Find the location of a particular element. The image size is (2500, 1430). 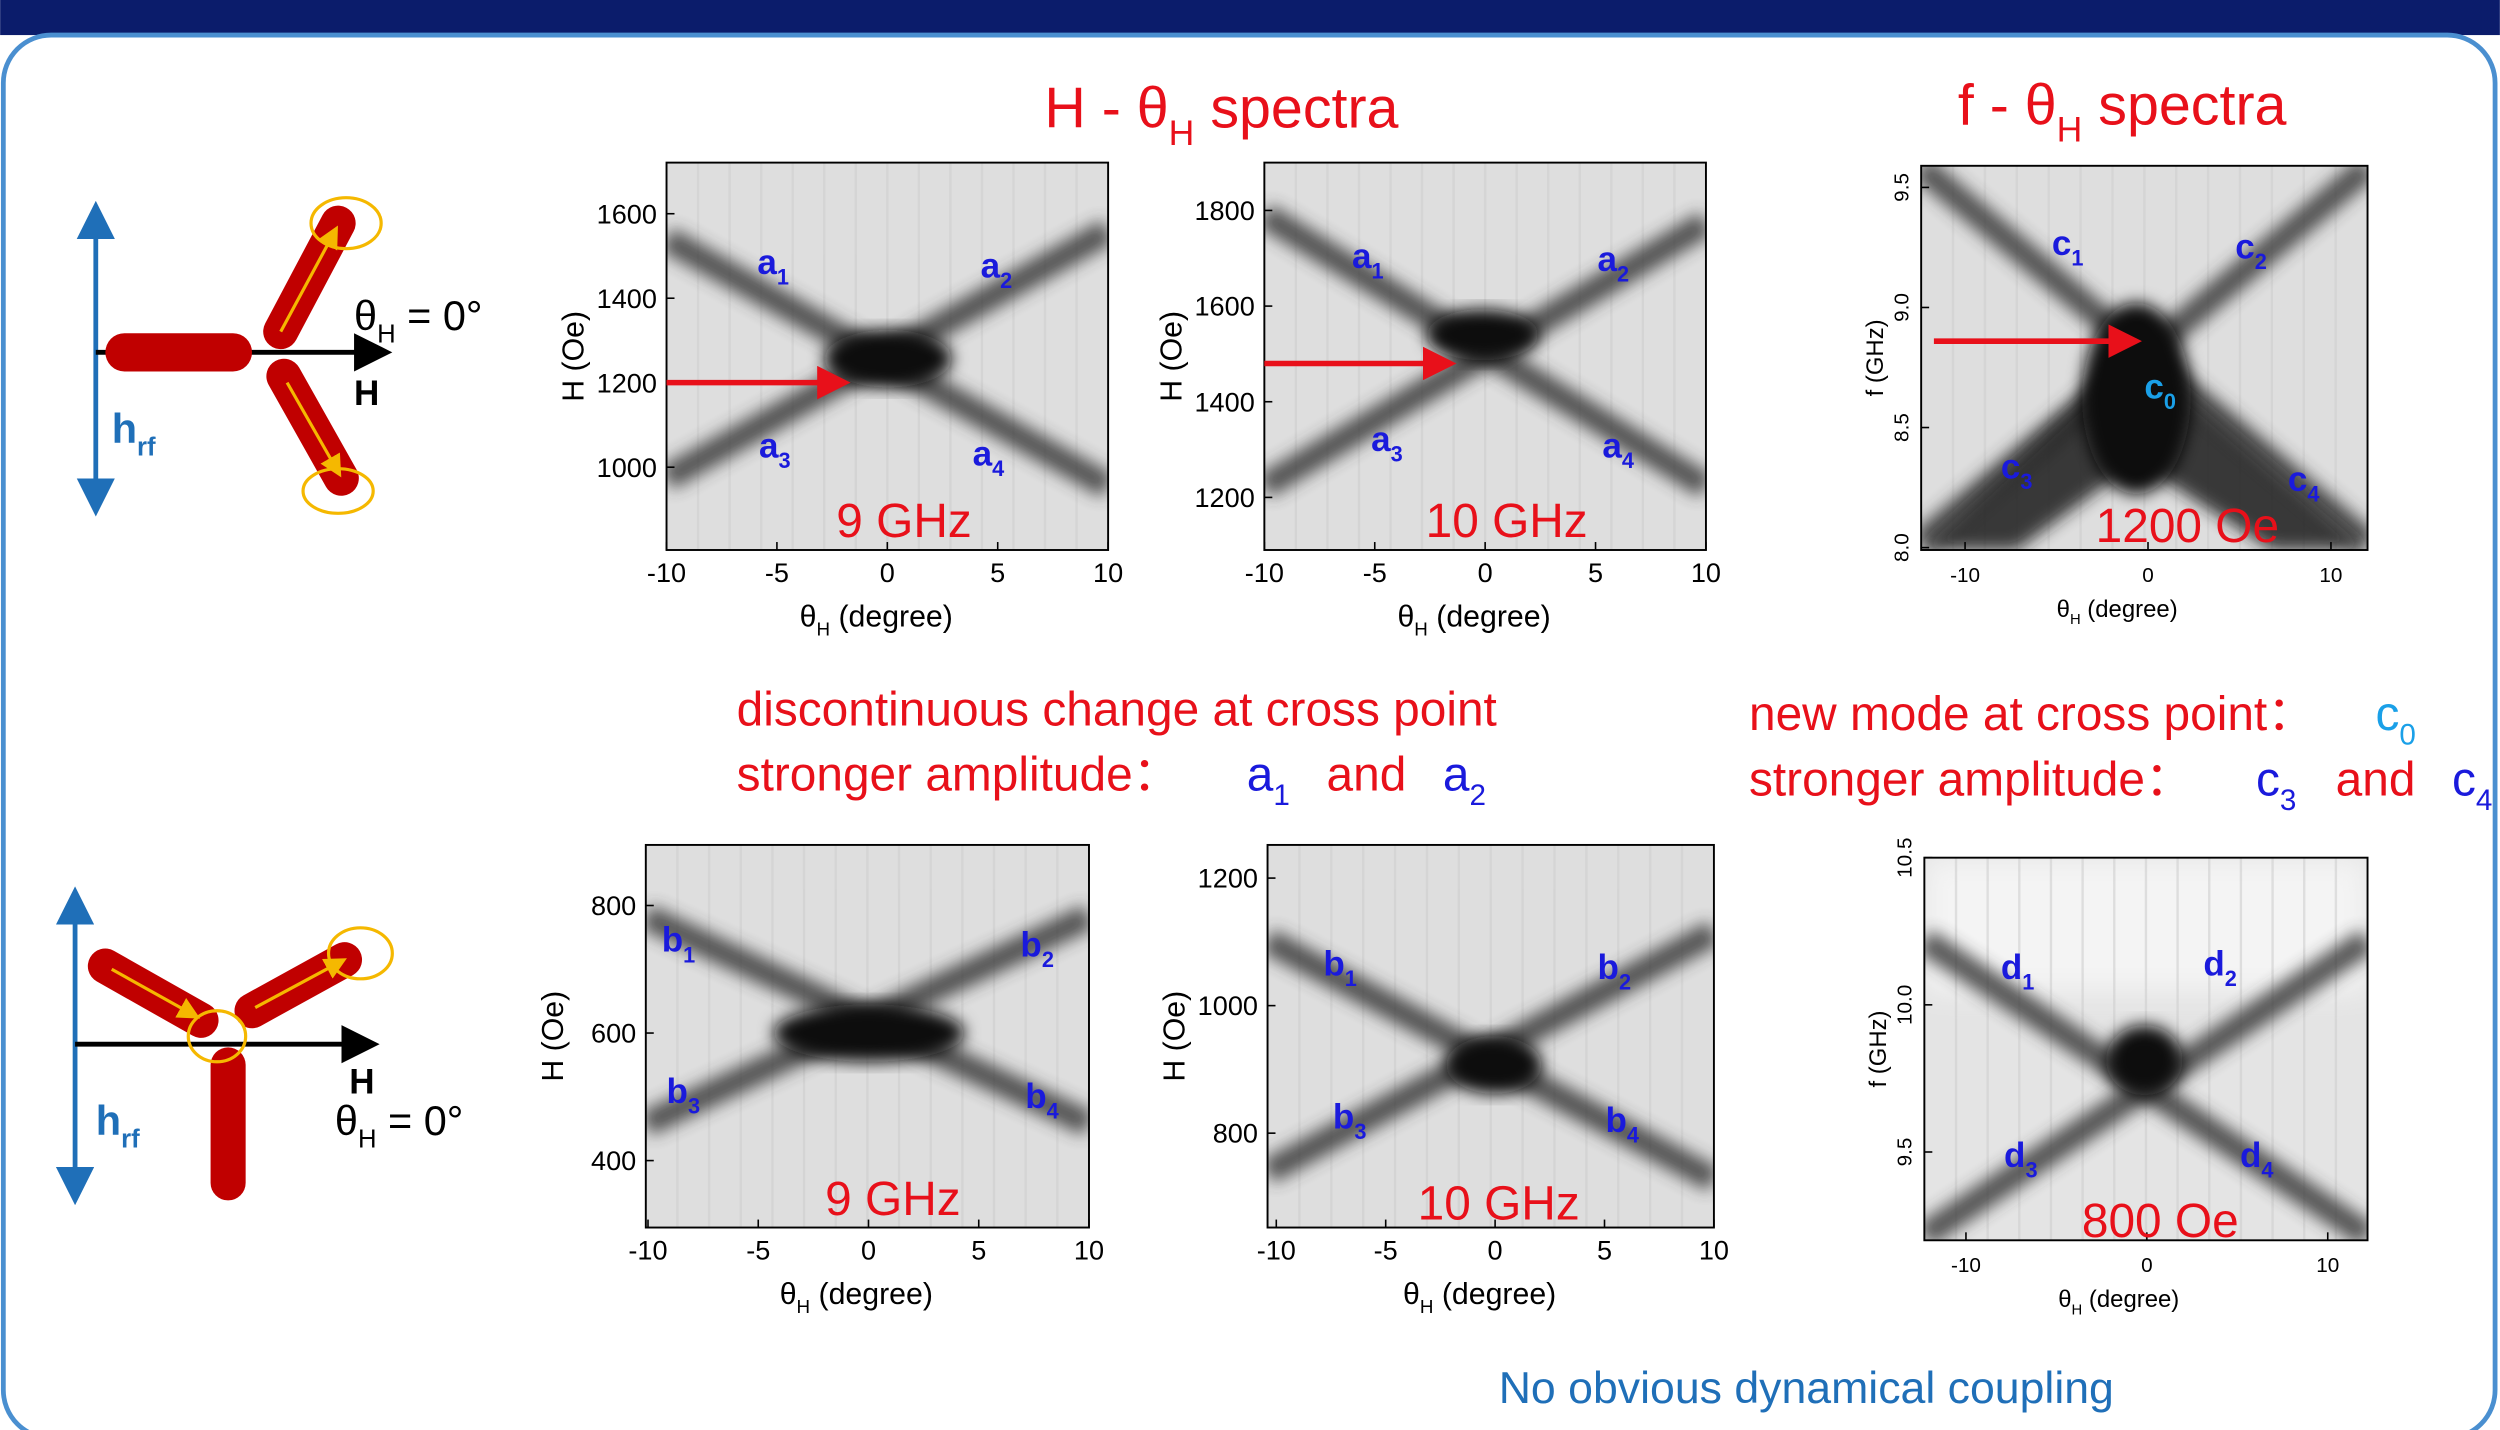

y-tick-label: 1200 is located at coordinates (627, 382).